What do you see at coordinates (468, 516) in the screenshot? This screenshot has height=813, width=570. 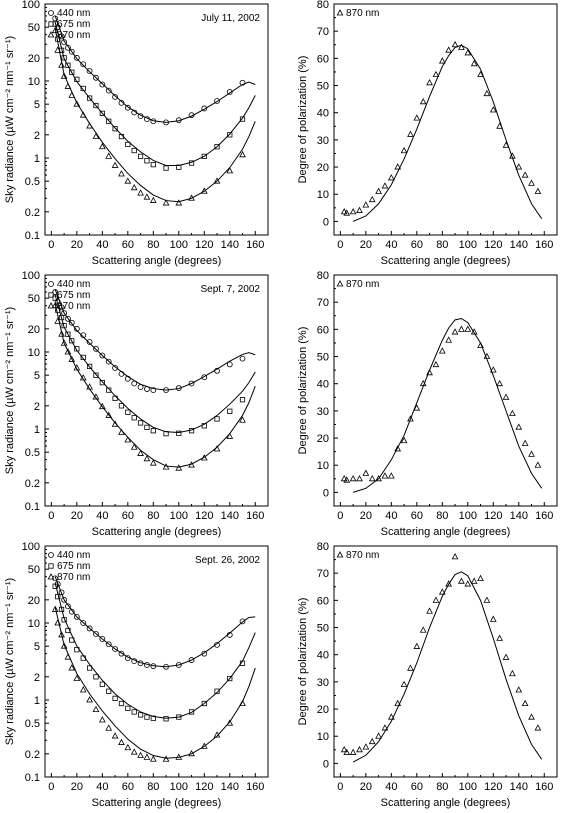 I see `x-tick-label: 100` at bounding box center [468, 516].